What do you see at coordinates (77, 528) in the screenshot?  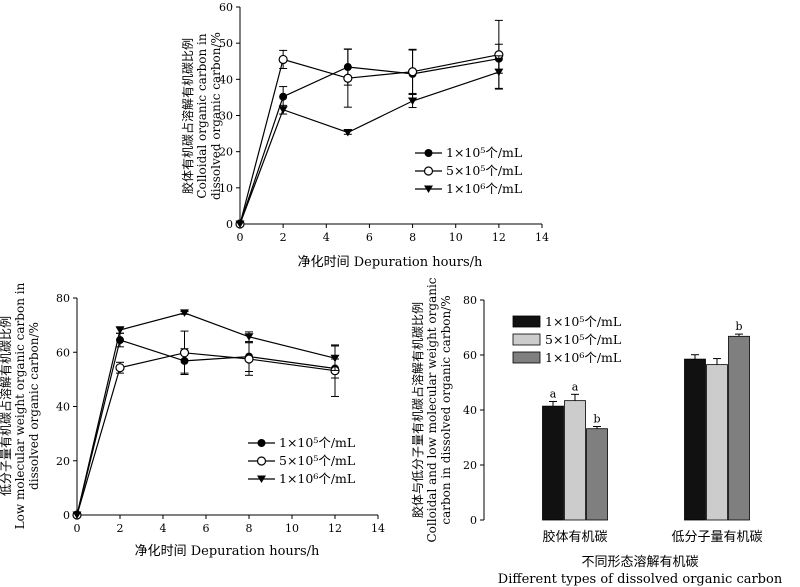 I see `low-molecular-x-tick-label: 0` at bounding box center [77, 528].